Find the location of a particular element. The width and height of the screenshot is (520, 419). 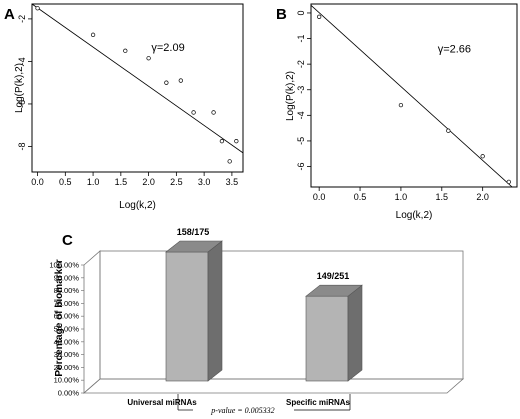

panel-a-x-ticks: 0.0 0.5 1.0 1.5 2.0 2.5 3.0 3.5 is located at coordinates (134, 179).